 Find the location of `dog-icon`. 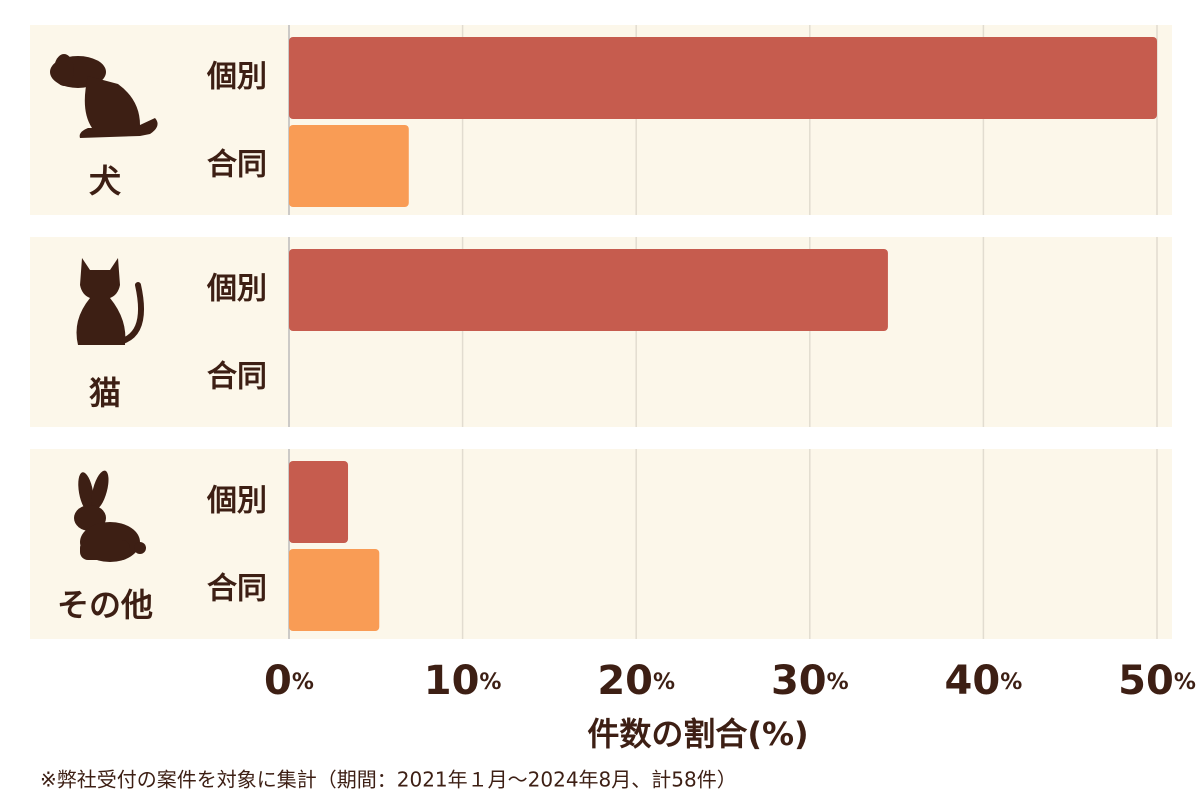

dog-icon is located at coordinates (104, 96).